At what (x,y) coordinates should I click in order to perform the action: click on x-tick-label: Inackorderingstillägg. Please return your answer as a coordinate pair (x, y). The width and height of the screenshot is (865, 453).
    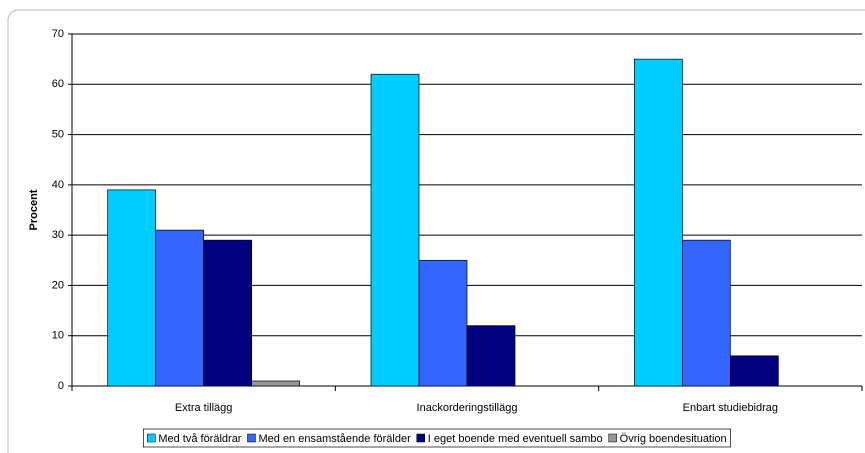
    Looking at the image, I should click on (467, 408).